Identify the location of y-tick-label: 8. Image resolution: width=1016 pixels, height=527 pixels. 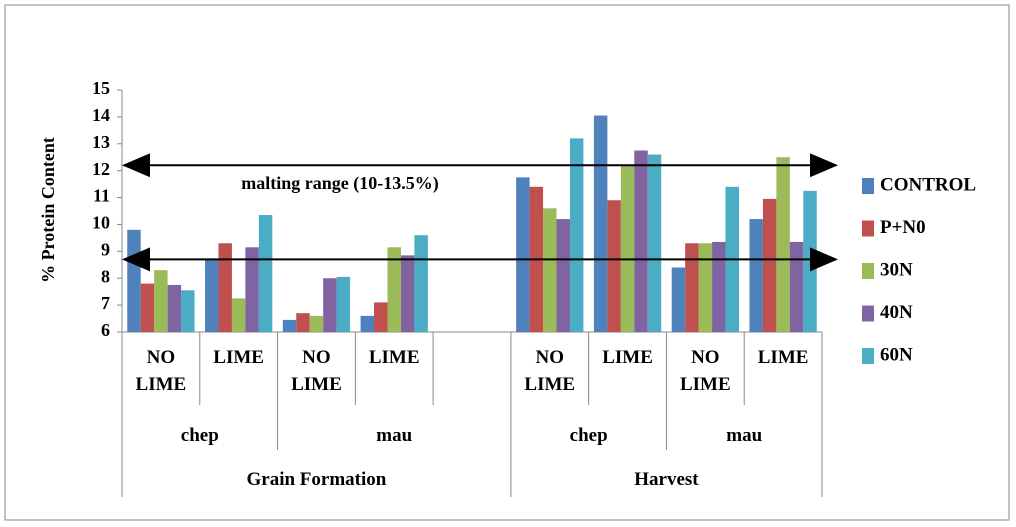
(105, 276).